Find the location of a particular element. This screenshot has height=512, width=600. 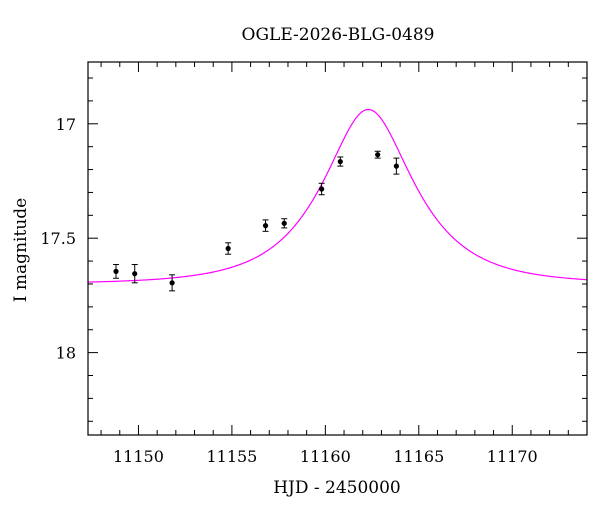

x-tick-label: 11170 is located at coordinates (512, 456).